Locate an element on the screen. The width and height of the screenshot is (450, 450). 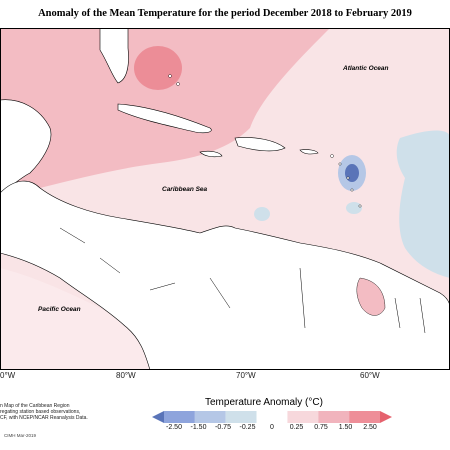
legend-cap-low is located at coordinates (158, 417).